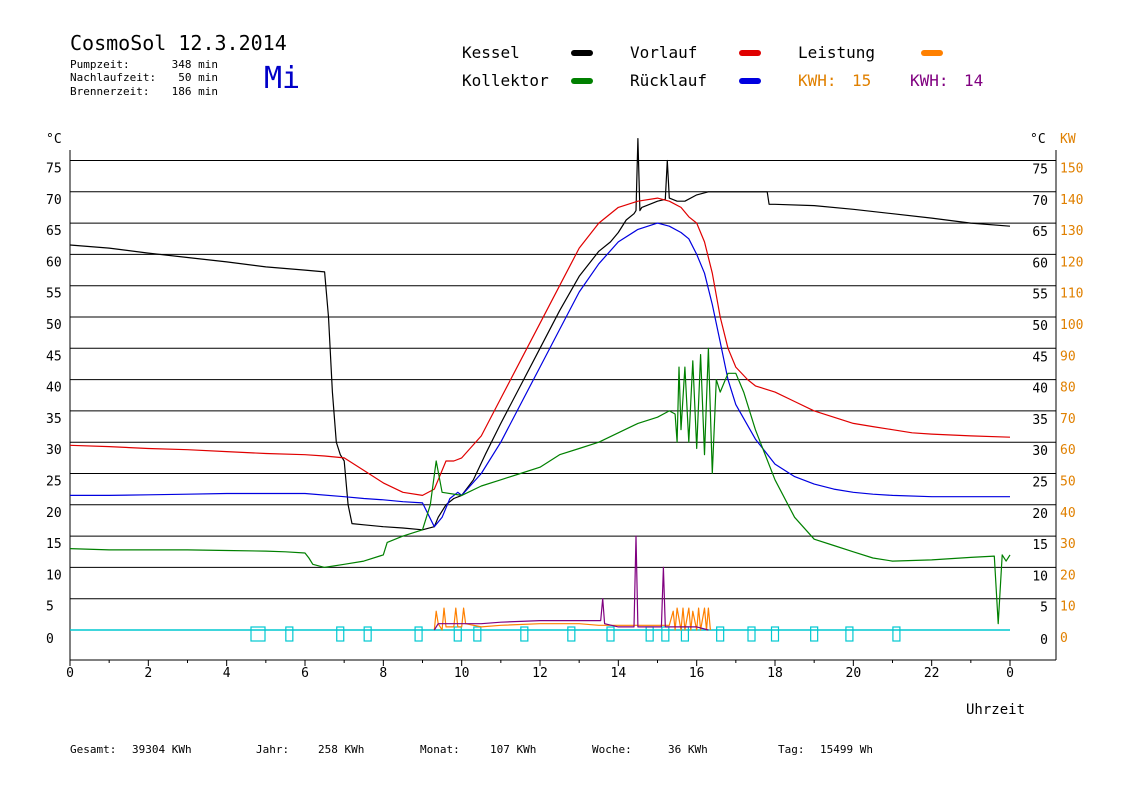  What do you see at coordinates (54, 294) in the screenshot?
I see `y-tick-label-left: 55` at bounding box center [54, 294].